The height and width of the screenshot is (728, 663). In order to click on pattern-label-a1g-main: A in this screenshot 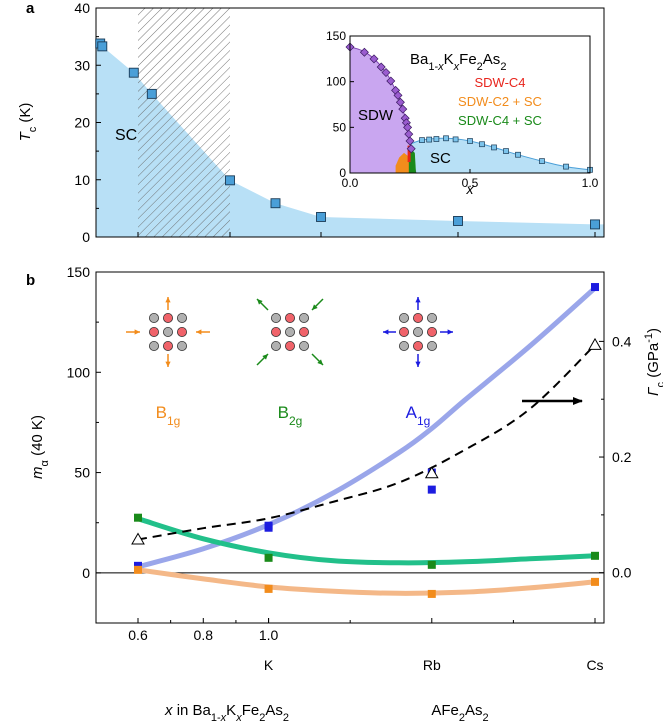, I will do `click(412, 412)`.